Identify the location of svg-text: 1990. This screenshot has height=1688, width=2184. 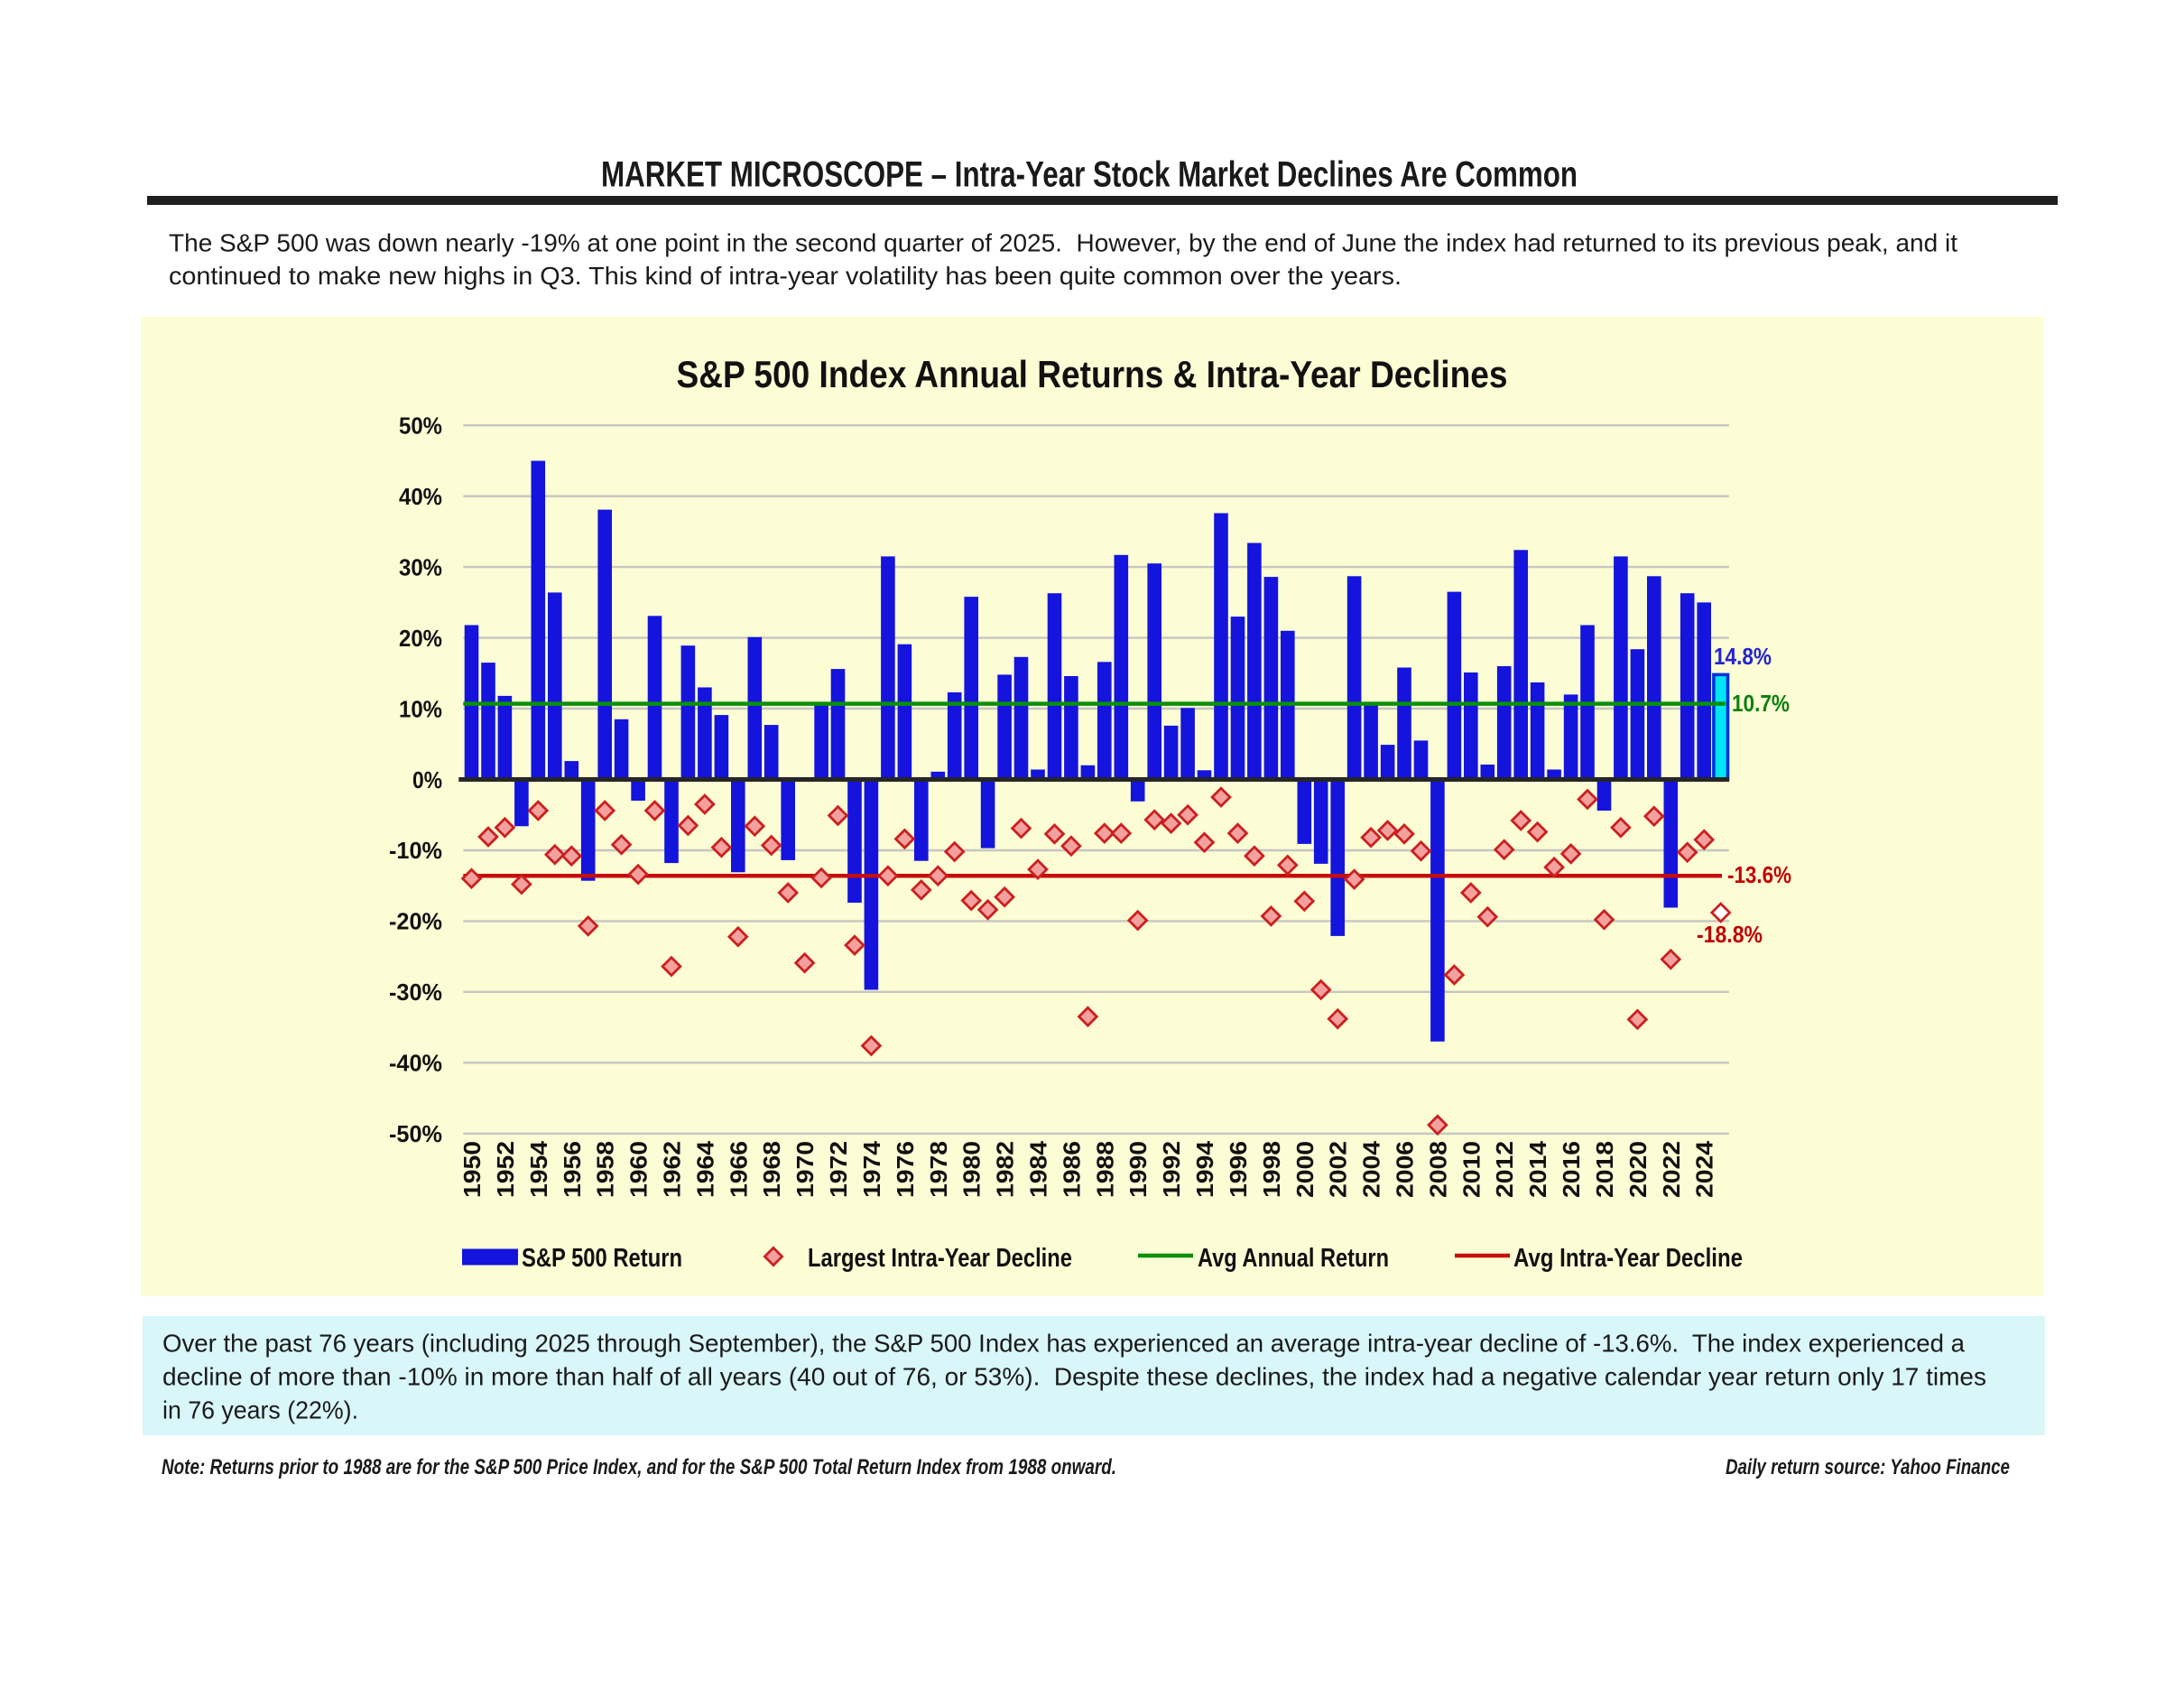
(1138, 1170).